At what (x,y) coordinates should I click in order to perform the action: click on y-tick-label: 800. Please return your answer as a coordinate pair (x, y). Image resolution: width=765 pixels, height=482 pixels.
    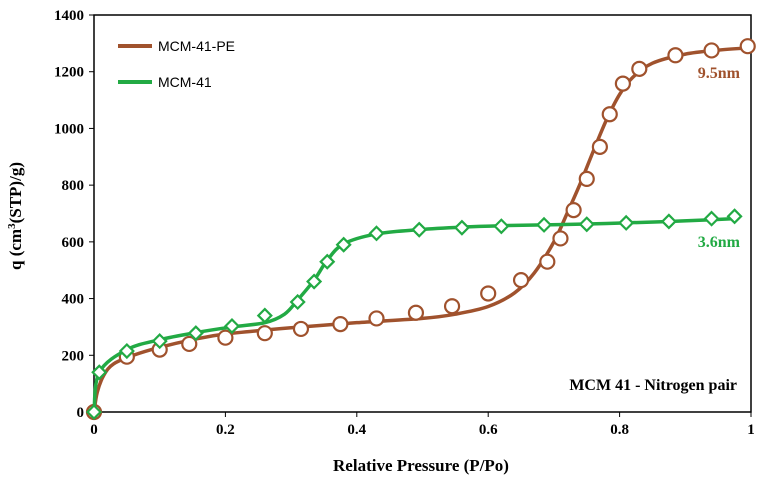
    Looking at the image, I should click on (73, 186).